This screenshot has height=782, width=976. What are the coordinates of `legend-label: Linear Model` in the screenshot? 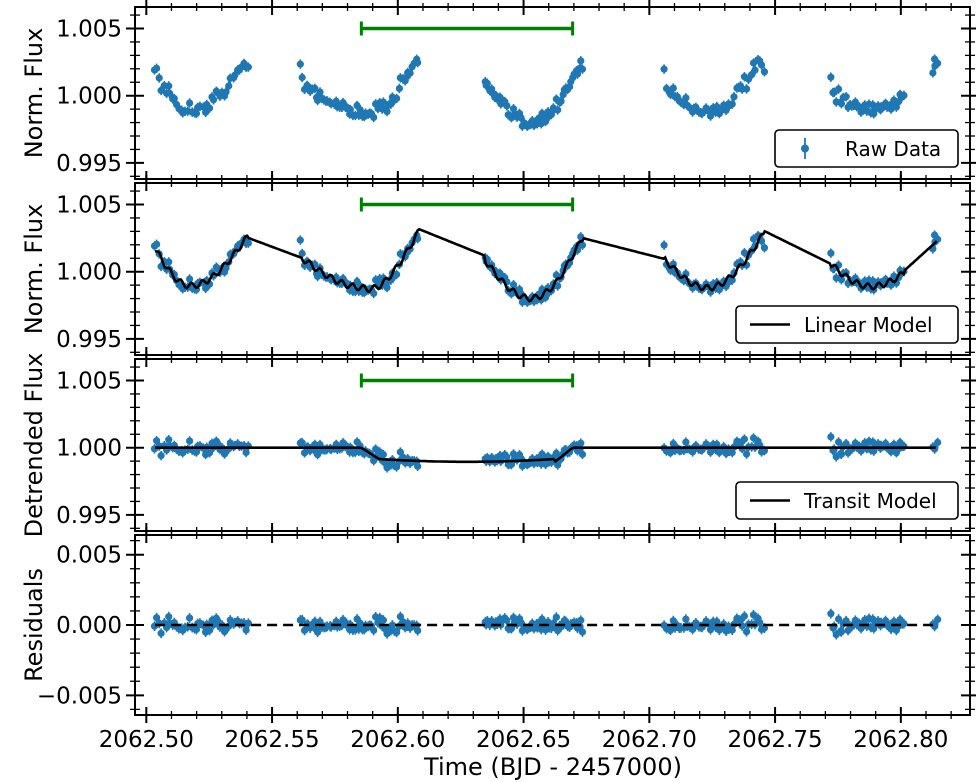 It's located at (868, 325).